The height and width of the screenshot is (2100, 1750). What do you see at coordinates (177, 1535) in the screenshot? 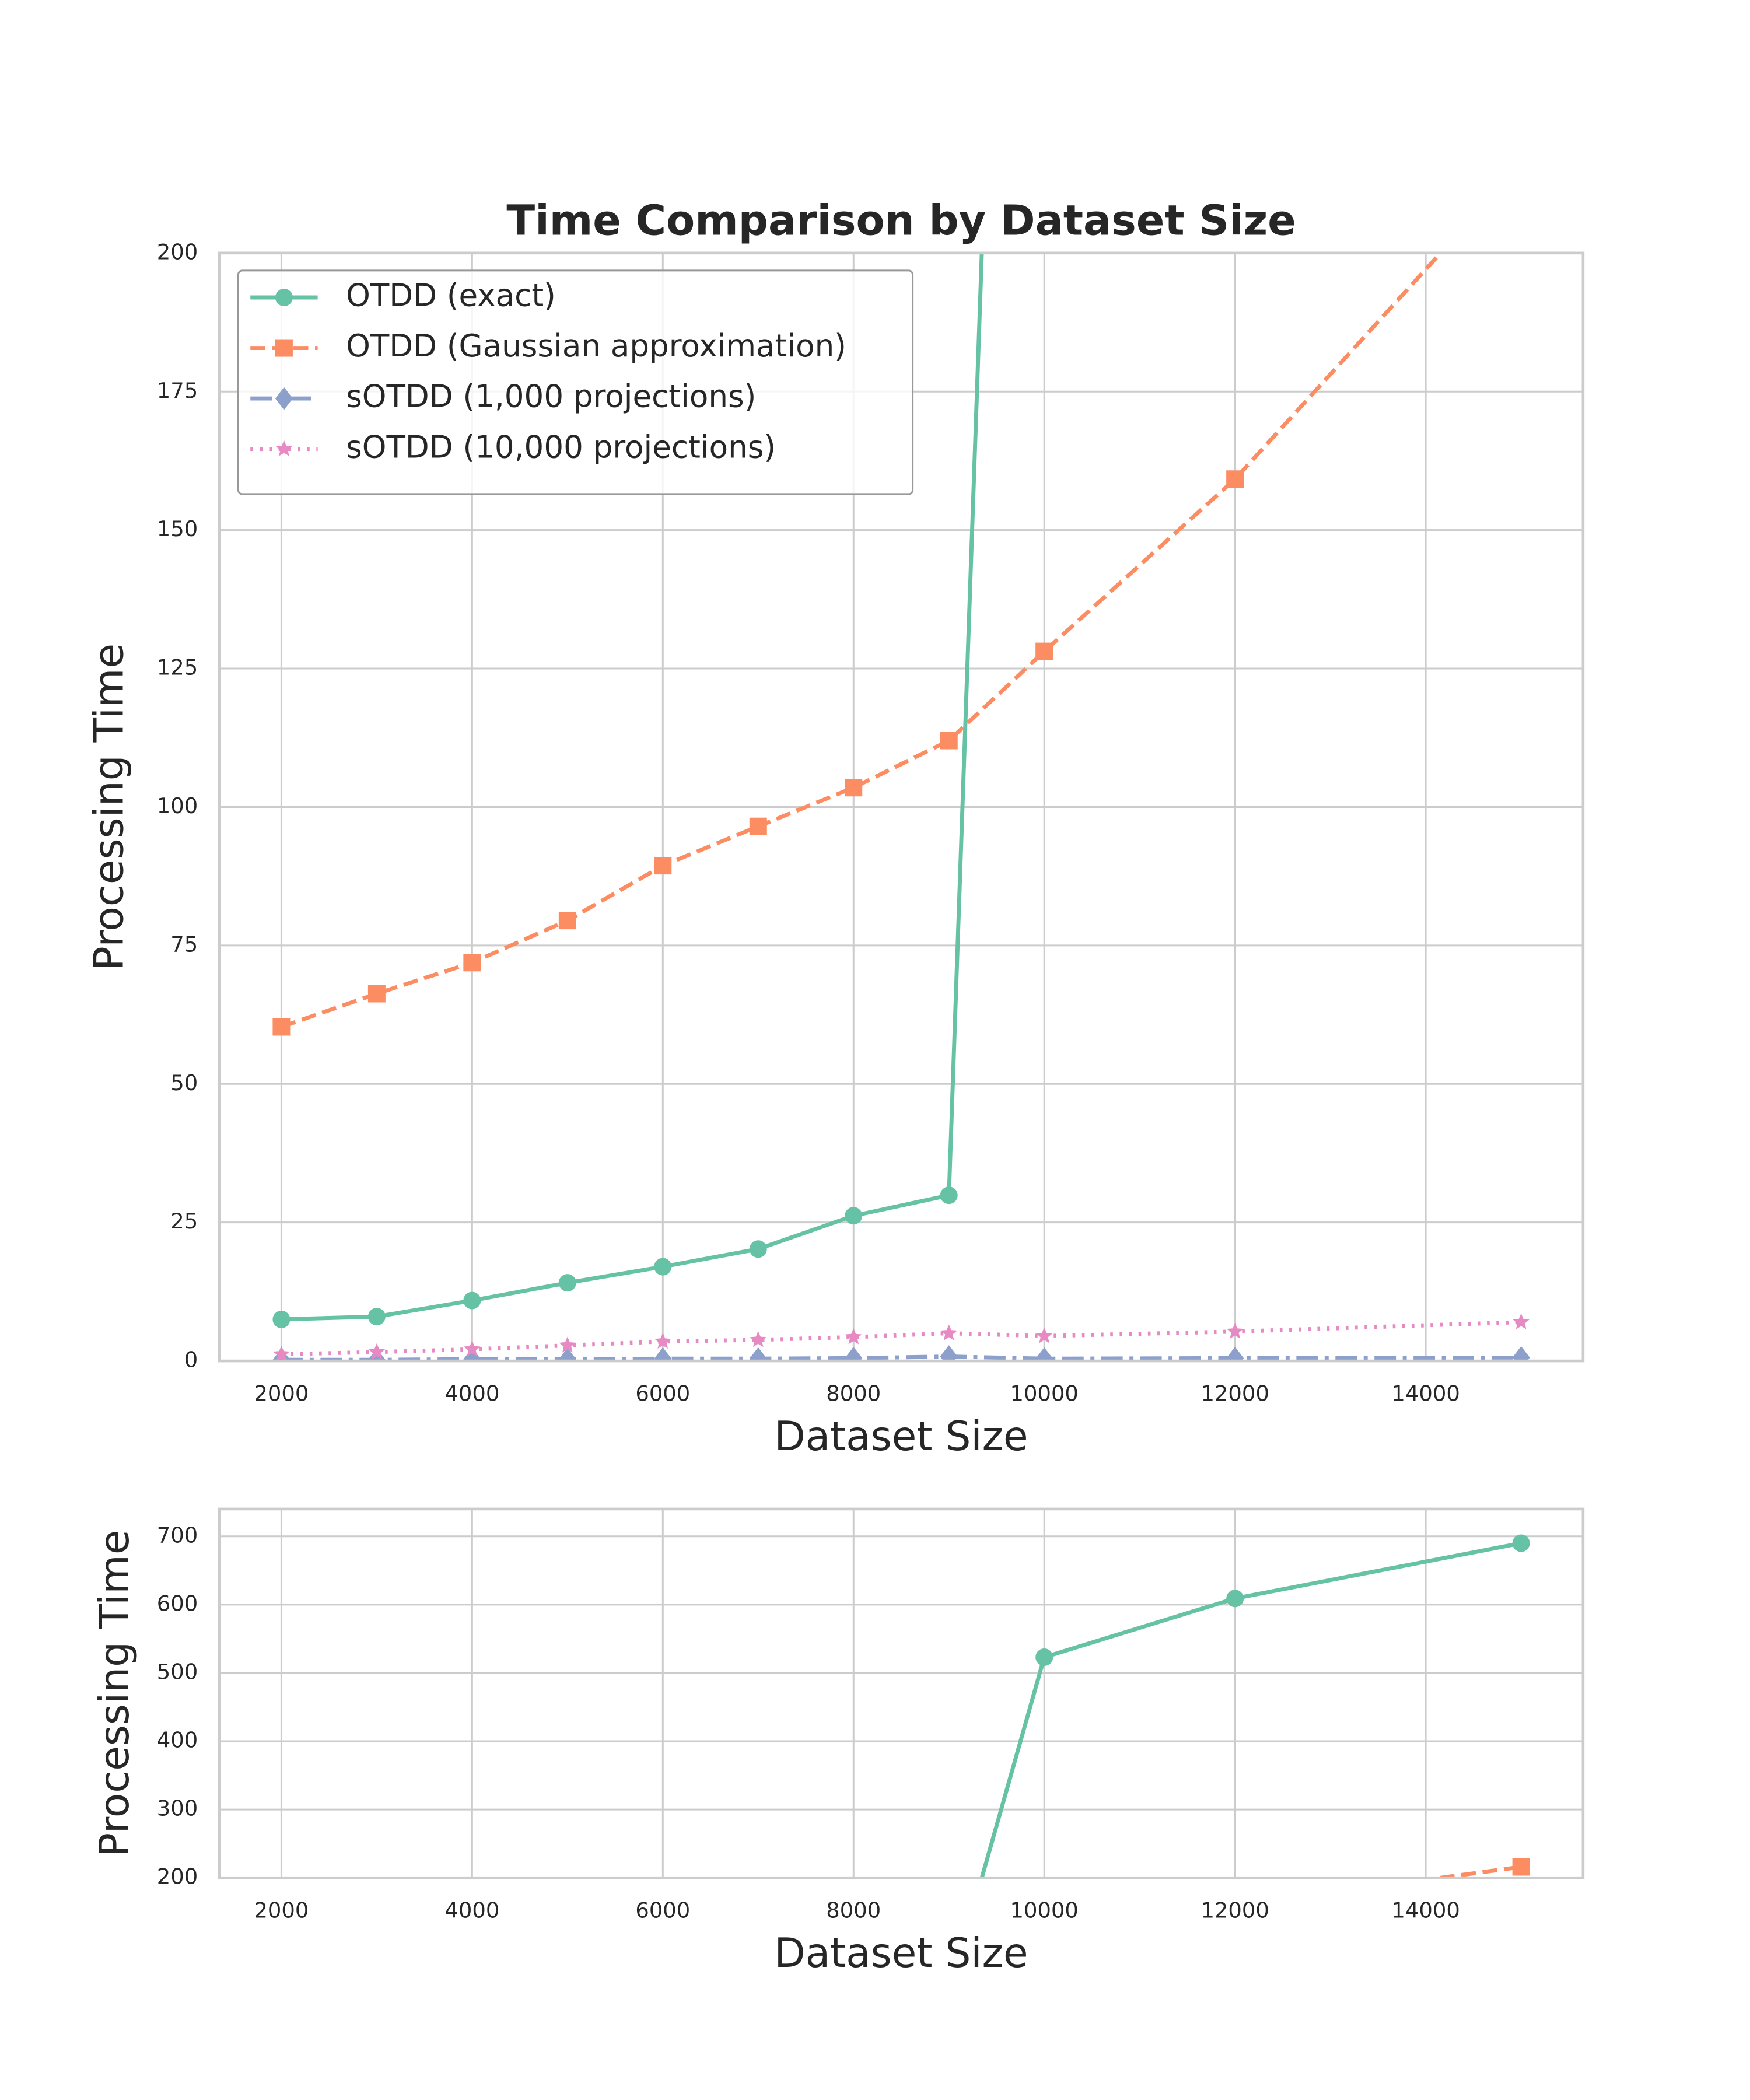
I see `y-tick-label: 700` at bounding box center [177, 1535].